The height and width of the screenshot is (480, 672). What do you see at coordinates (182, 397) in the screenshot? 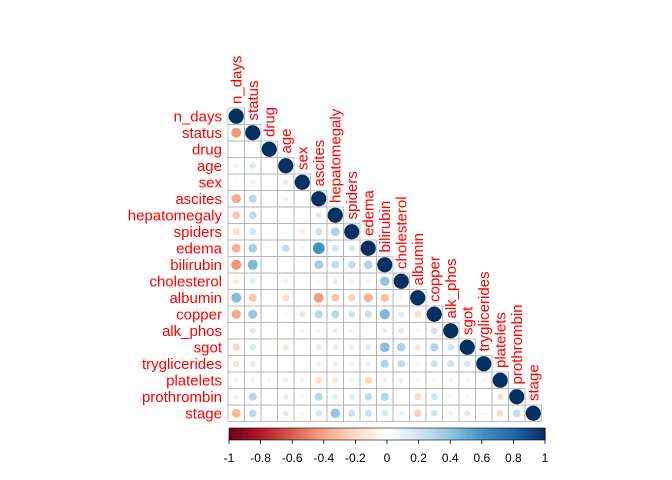
I see `row-label-prothrombin: prothrombin` at bounding box center [182, 397].